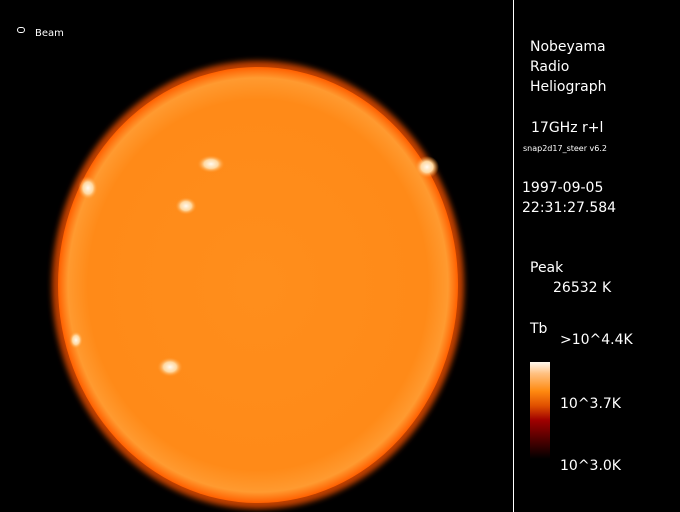 This screenshot has width=680, height=512. Describe the element at coordinates (550, 67) in the screenshot. I see `title-line-2: Radio` at that location.